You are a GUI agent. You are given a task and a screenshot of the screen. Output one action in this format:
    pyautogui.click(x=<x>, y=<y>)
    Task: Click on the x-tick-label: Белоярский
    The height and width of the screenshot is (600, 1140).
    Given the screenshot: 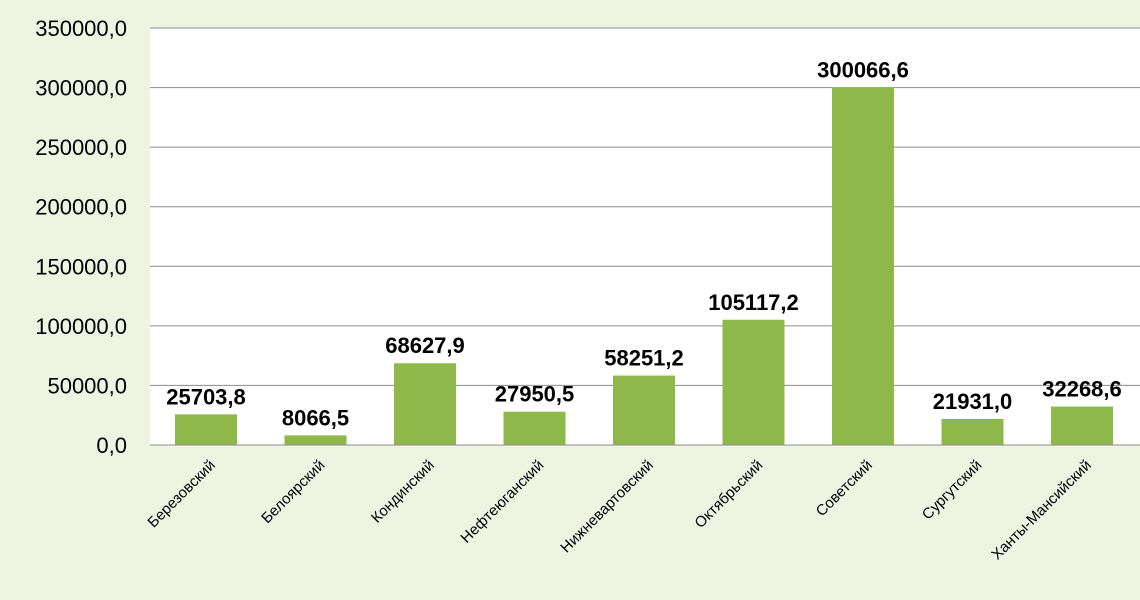 What is the action you would take?
    pyautogui.click(x=293, y=492)
    